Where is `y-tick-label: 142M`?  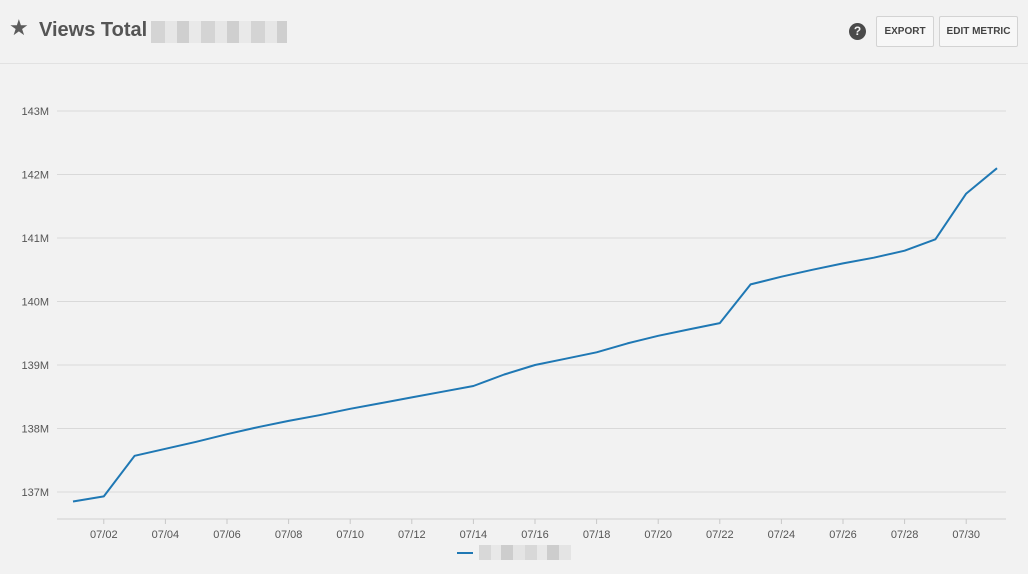 y-tick-label: 142M is located at coordinates (35, 176).